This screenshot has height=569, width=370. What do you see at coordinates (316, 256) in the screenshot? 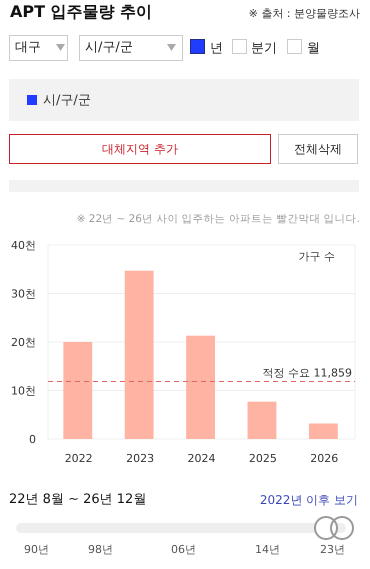
I see `y-axis-title: 가구 수` at bounding box center [316, 256].